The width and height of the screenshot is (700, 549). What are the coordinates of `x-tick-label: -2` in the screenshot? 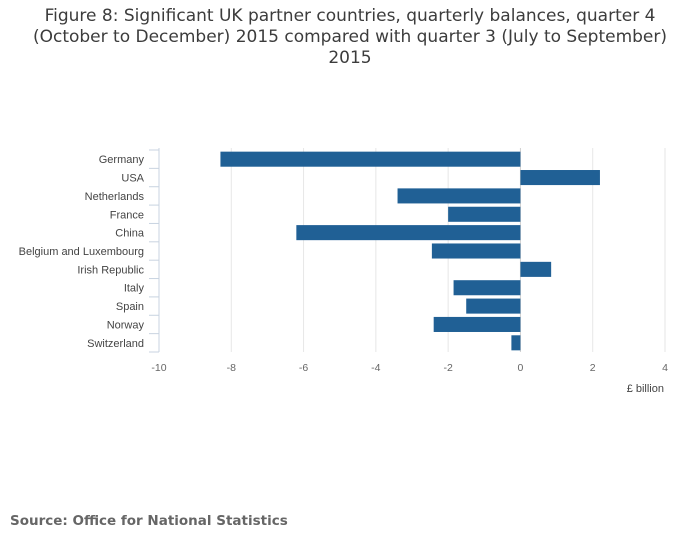 It's located at (447, 368).